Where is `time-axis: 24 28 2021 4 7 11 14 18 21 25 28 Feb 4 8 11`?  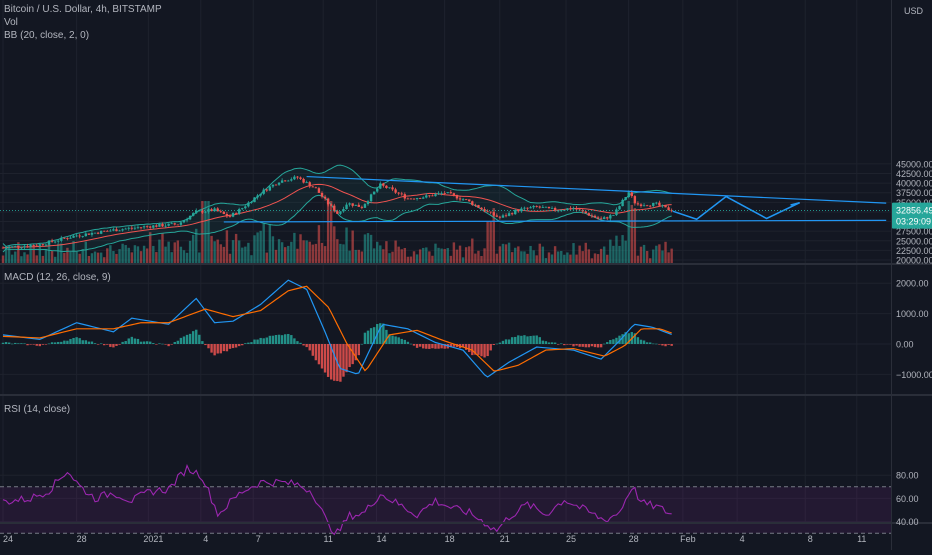
time-axis: 24 28 2021 4 7 11 14 18 21 25 28 Feb 4 8 11 is located at coordinates (434, 539).